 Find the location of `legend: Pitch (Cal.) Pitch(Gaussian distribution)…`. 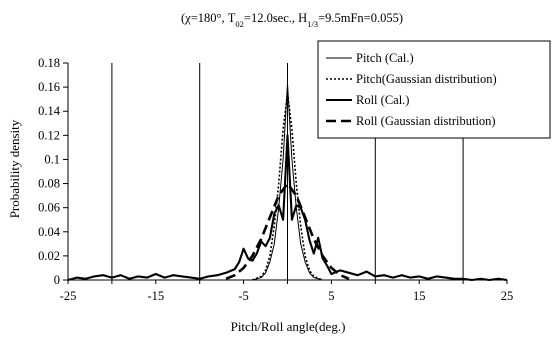

legend: Pitch (Cal.) Pitch(Gaussian distribution)… is located at coordinates (434, 89).